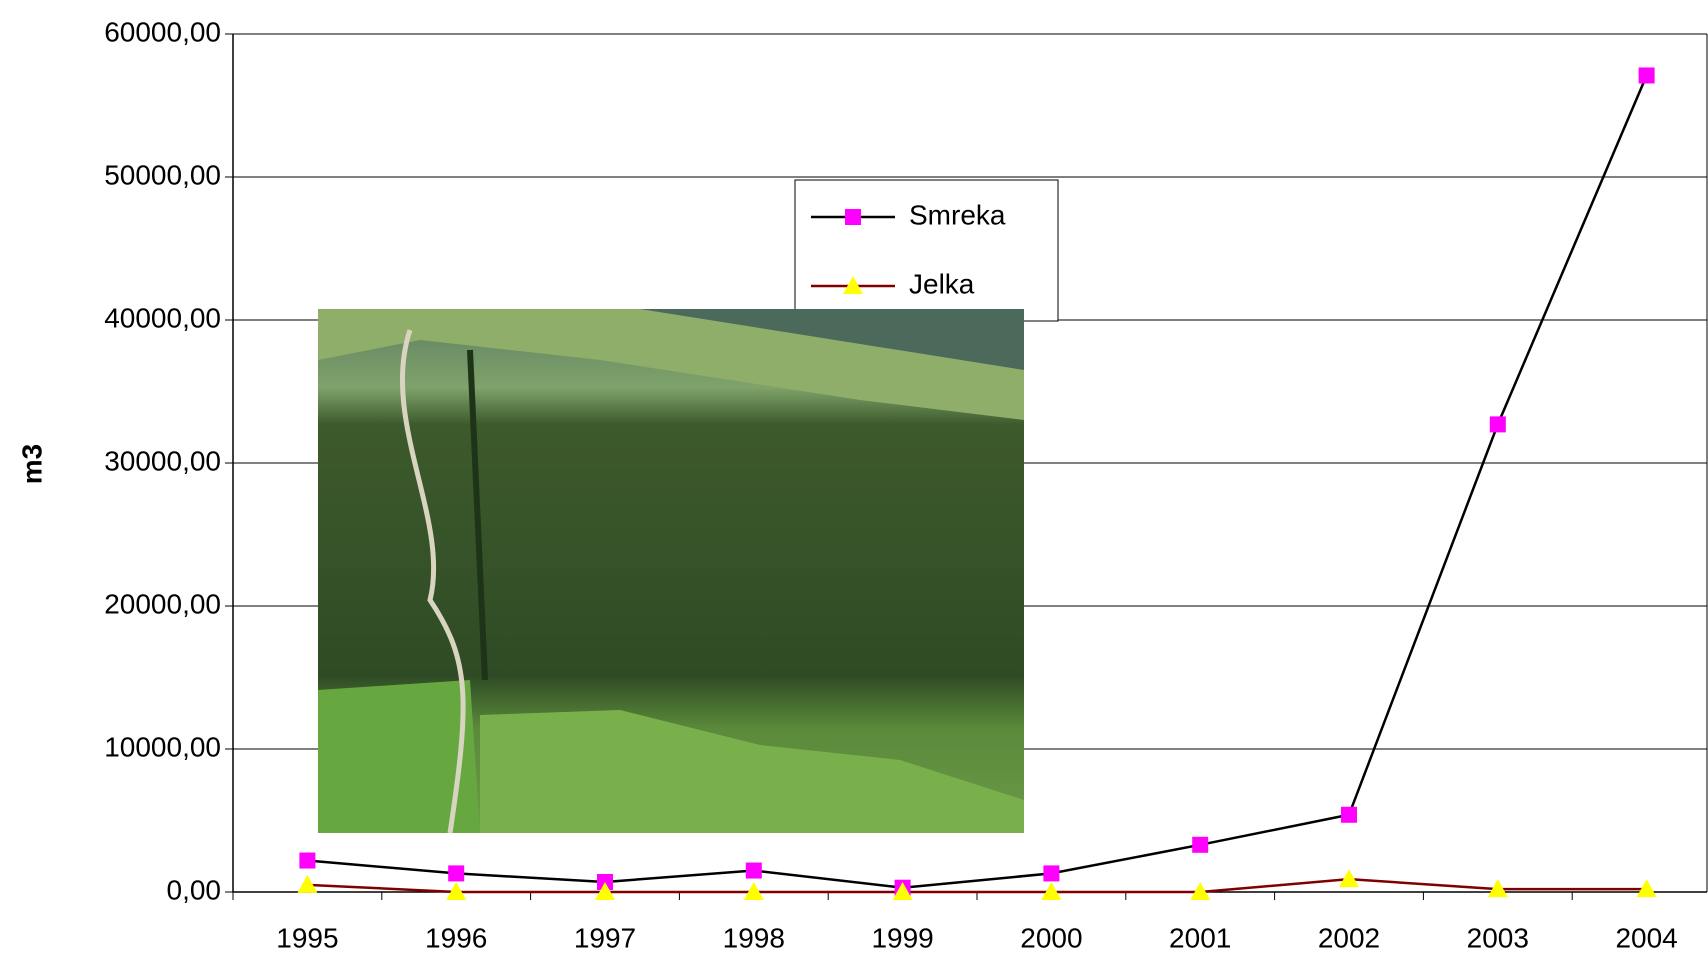 The width and height of the screenshot is (1708, 968). Describe the element at coordinates (957, 214) in the screenshot. I see `legend-label: Smreka` at that location.